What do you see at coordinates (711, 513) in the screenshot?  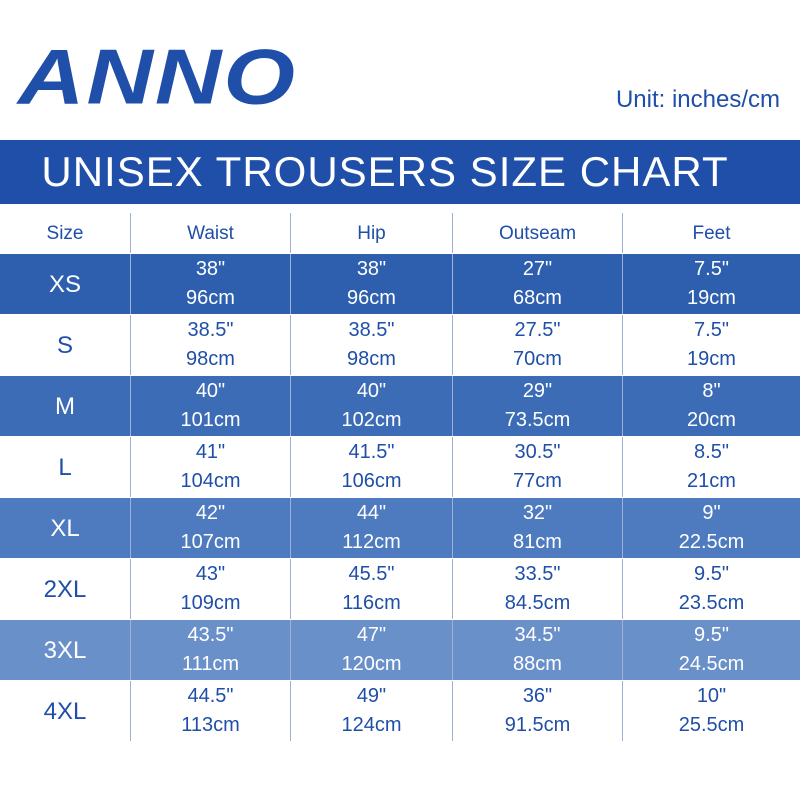 I see `inch-value: 9"` at bounding box center [711, 513].